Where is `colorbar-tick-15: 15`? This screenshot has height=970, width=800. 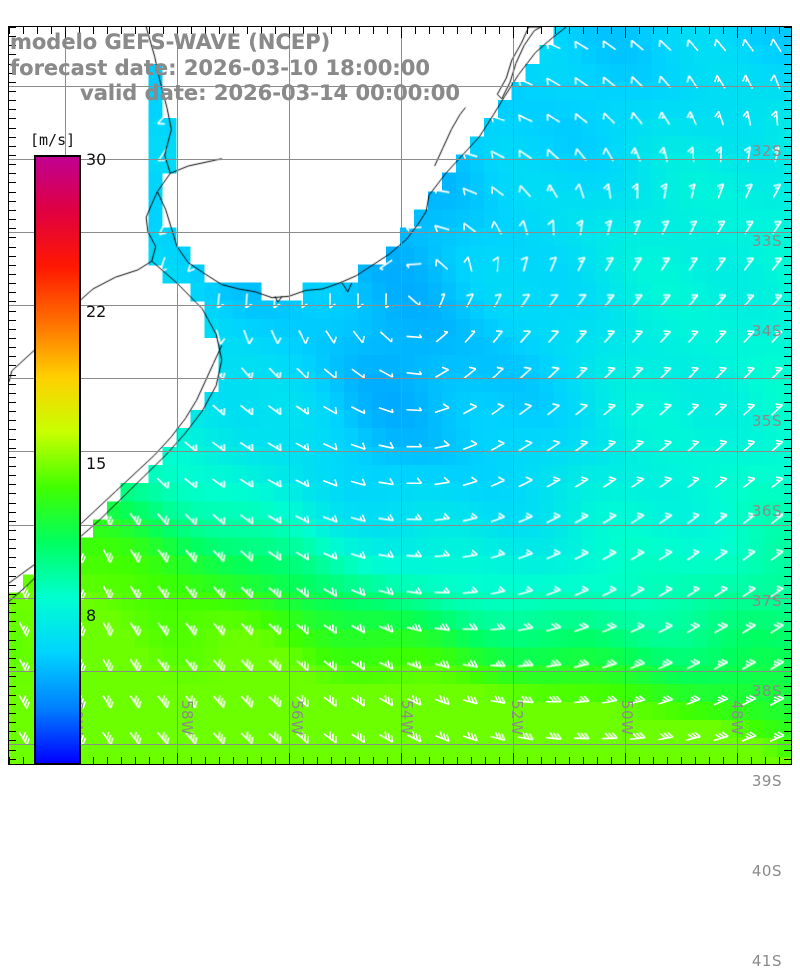
colorbar-tick-15: 15 is located at coordinates (96, 463).